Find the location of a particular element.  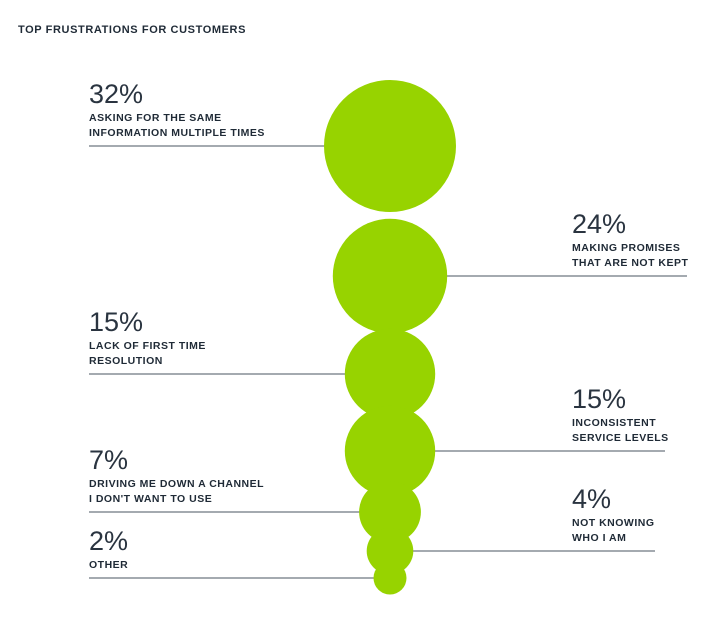

category-label-line: THAT ARE NOT KEPT is located at coordinates (630, 263).